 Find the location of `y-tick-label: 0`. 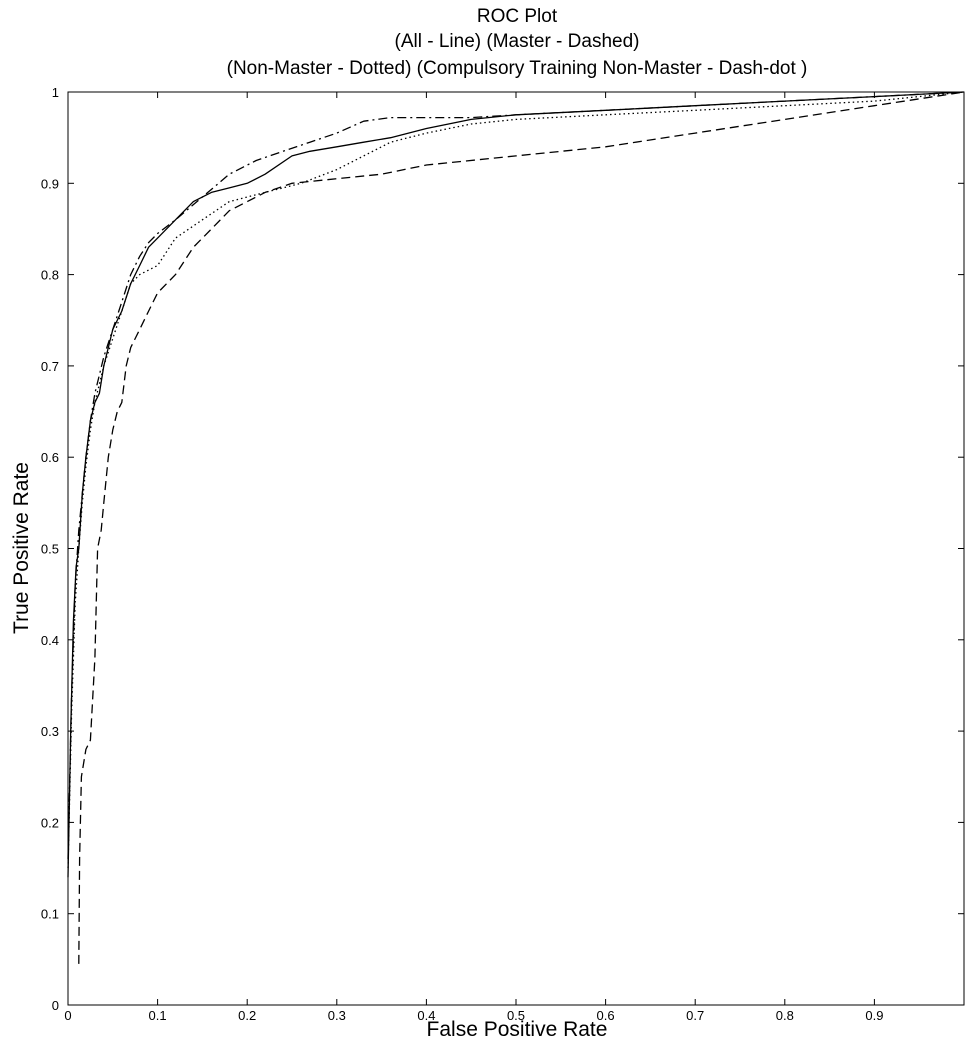

y-tick-label: 0 is located at coordinates (55, 1005).